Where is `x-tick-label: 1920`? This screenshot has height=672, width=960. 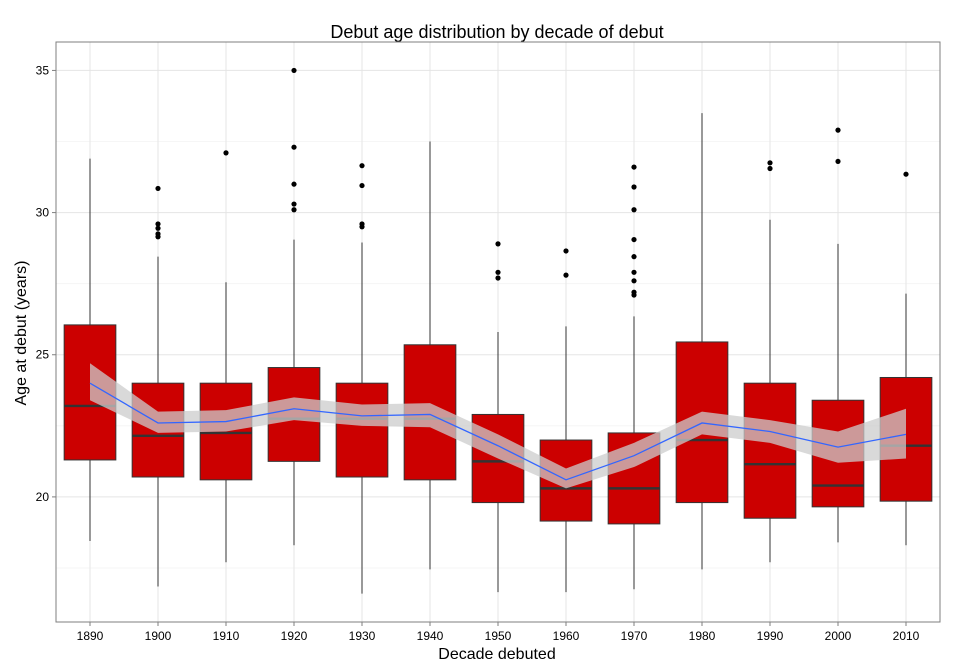
x-tick-label: 1920 is located at coordinates (294, 636).